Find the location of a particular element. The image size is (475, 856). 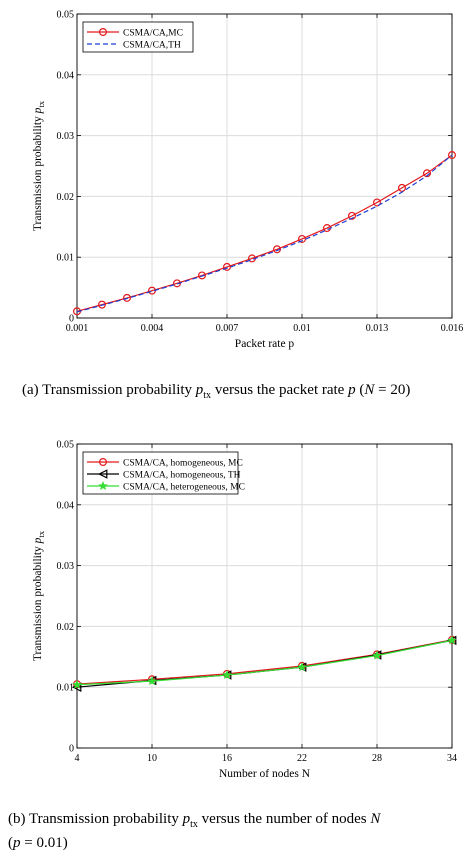

x-tick-label: 16 is located at coordinates (227, 758).